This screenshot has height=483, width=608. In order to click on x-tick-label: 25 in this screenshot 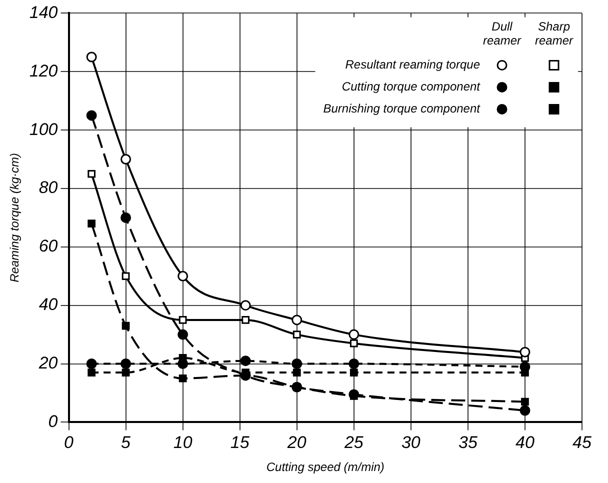, I will do `click(353, 442)`.